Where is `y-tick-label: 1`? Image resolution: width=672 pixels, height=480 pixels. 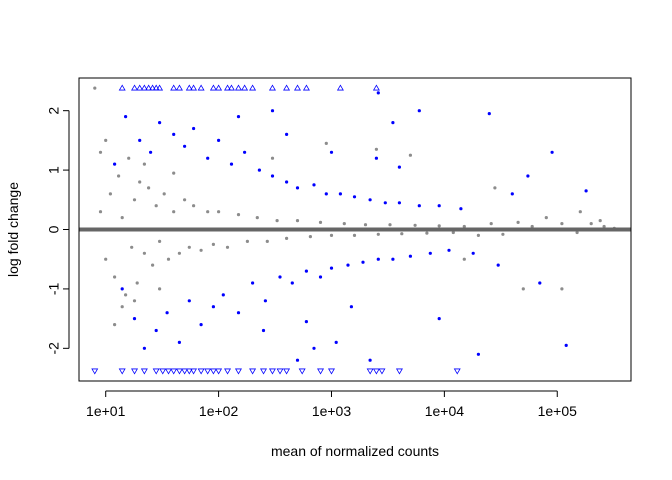
y-tick-label: 1 is located at coordinates (54, 170).